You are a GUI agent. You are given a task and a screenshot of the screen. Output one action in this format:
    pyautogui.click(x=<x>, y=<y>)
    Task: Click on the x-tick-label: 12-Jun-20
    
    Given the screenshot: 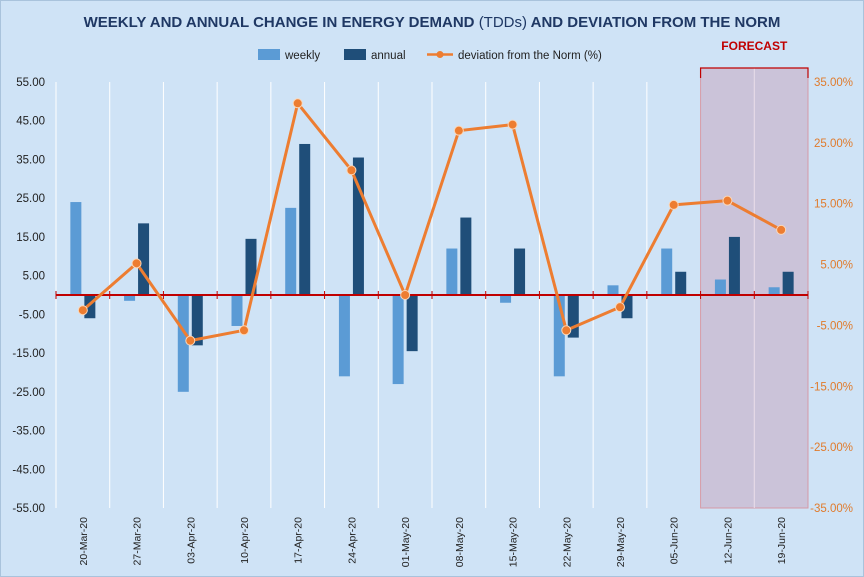 What is the action you would take?
    pyautogui.click(x=728, y=540)
    